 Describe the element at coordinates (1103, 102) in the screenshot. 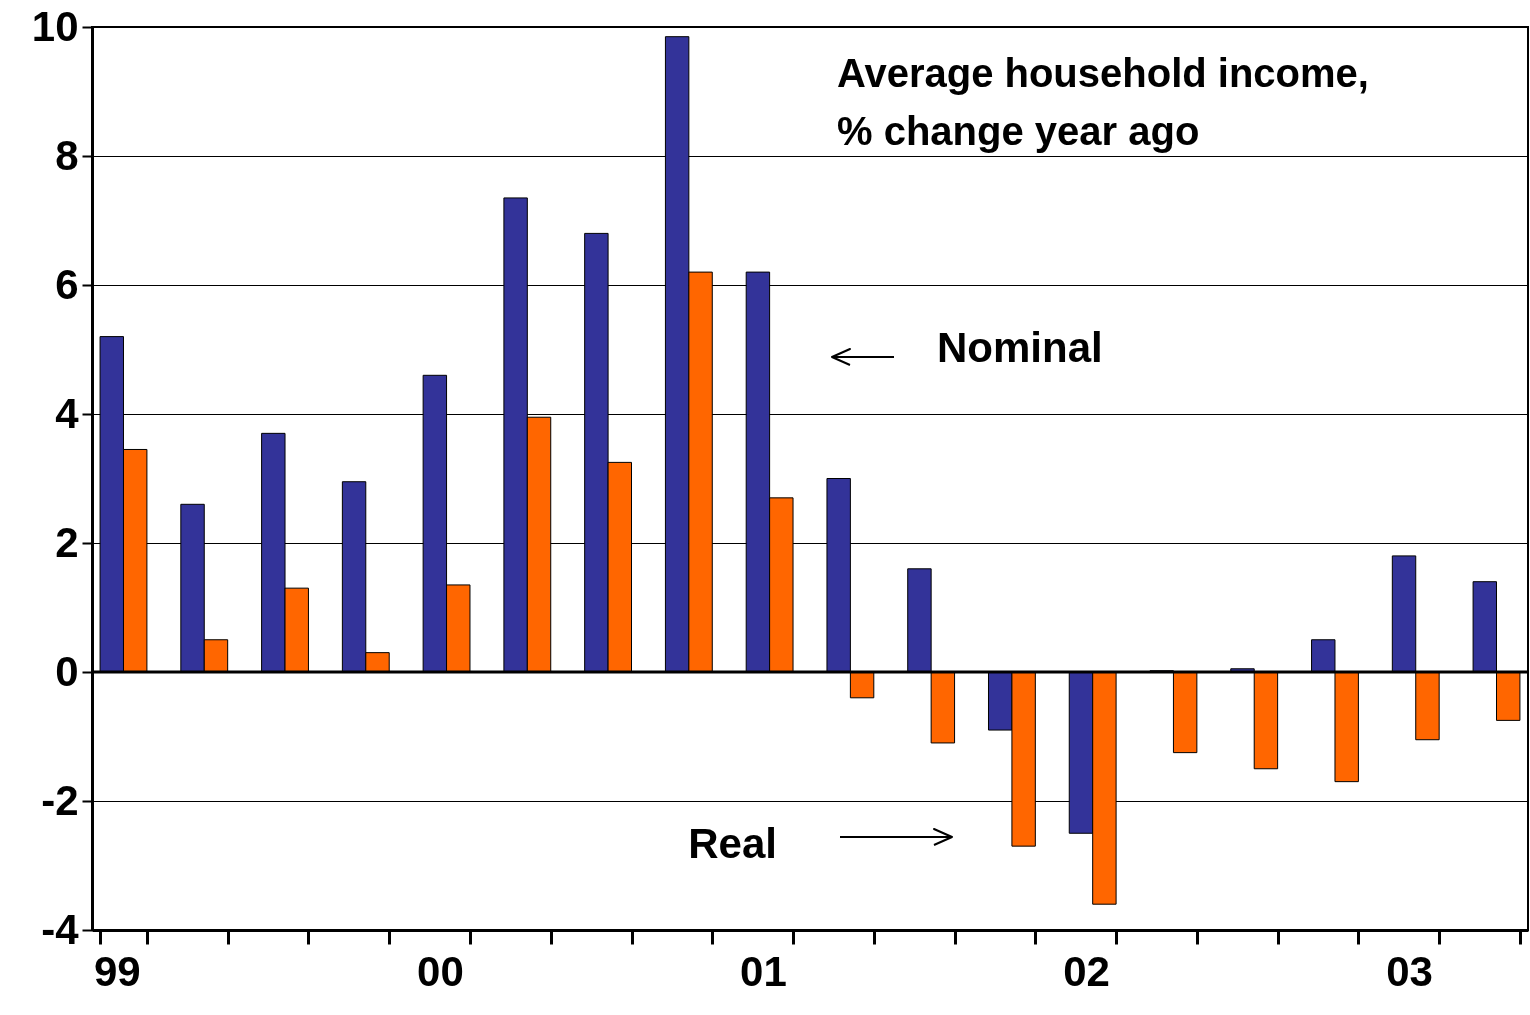

I see `text: Average household income, % change year ago` at that location.